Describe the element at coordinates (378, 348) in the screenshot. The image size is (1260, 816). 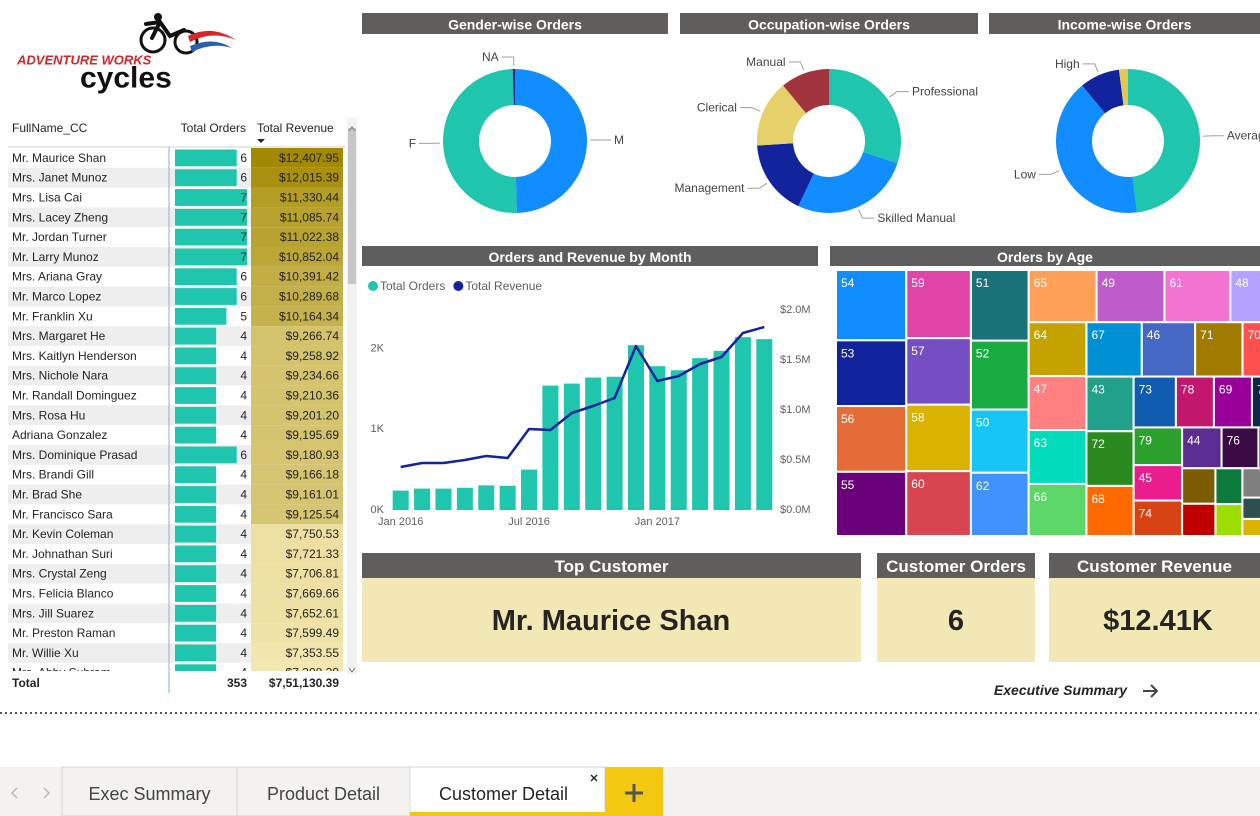
I see `y-tick-label: 2K` at that location.